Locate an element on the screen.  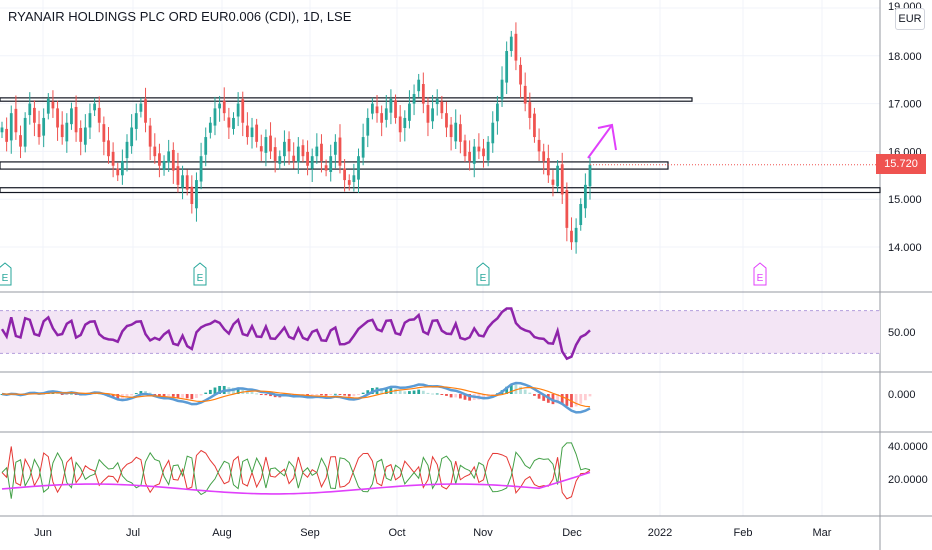
arrow-shaft is located at coordinates (600, 141).